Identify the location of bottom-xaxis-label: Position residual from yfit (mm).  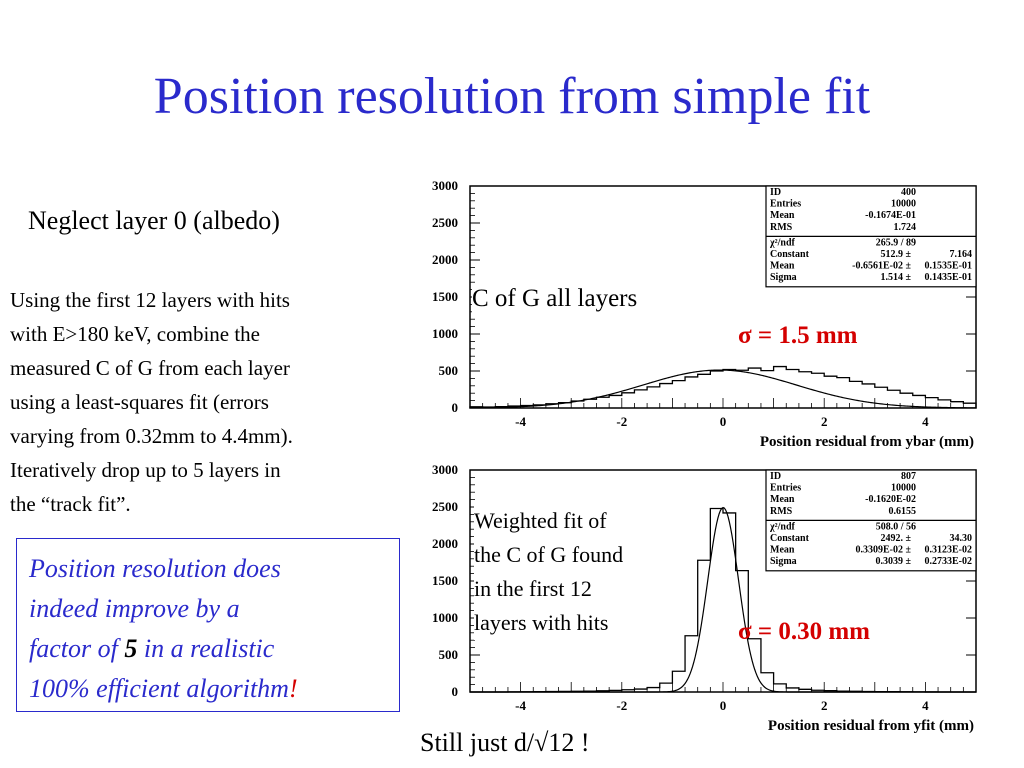
(871, 726).